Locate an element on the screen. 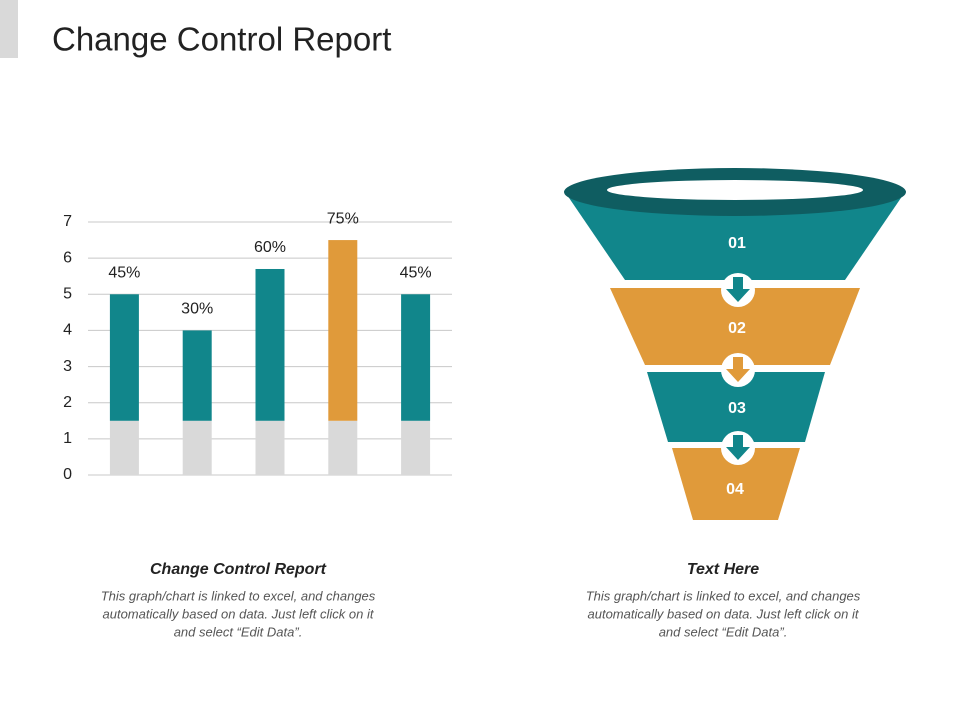 The width and height of the screenshot is (960, 720). y-tick-label: 5 is located at coordinates (67, 294).